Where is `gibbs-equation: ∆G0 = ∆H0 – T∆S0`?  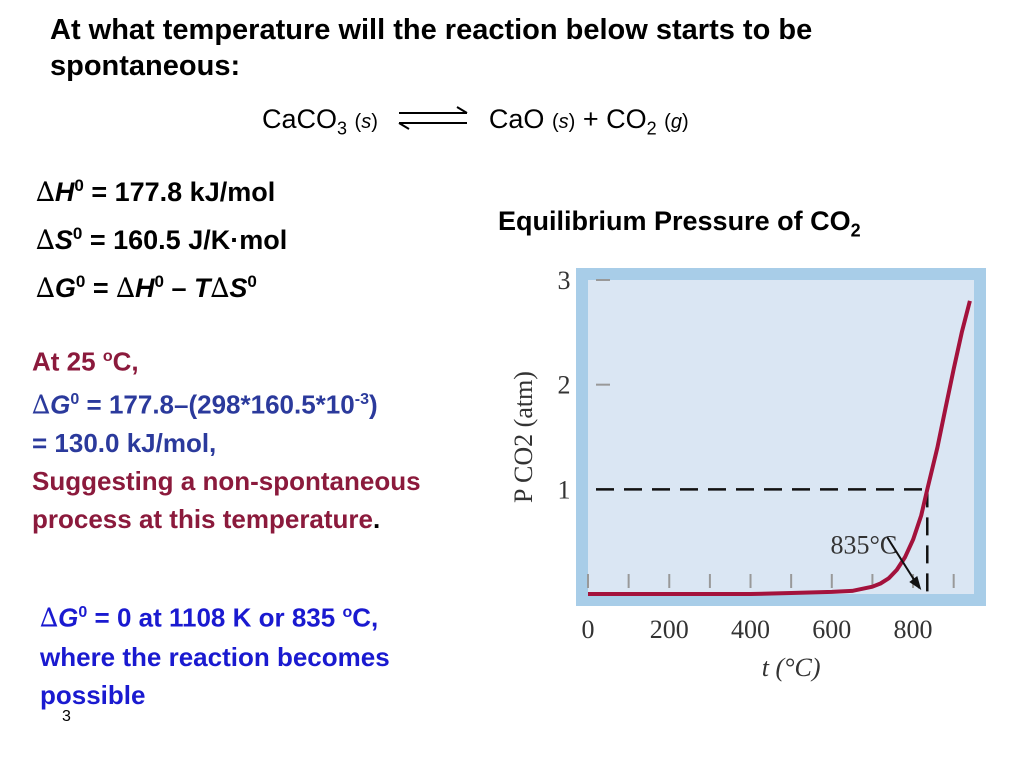 gibbs-equation: ∆G0 = ∆H0 – T∆S0 is located at coordinates (146, 288).